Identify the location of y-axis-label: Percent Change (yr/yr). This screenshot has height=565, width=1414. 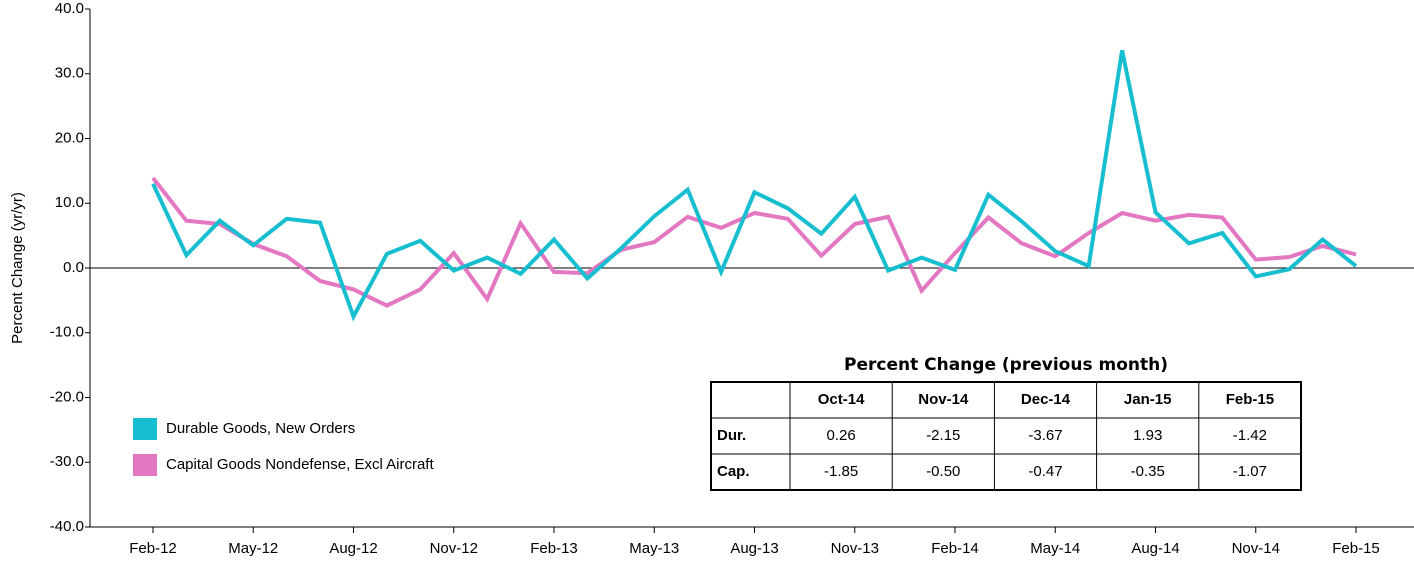
(17, 268).